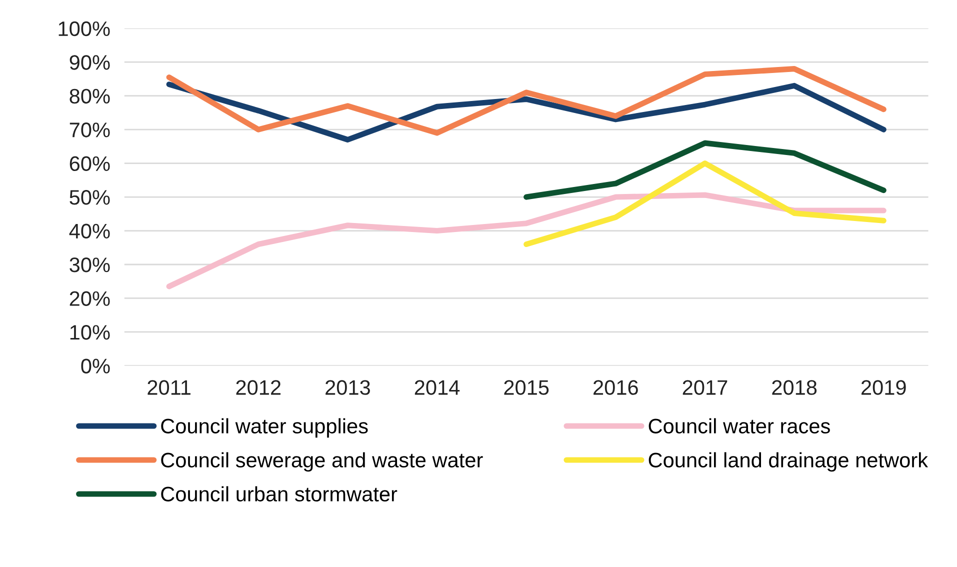  Describe the element at coordinates (90, 197) in the screenshot. I see `y-tick-label: 50%` at that location.